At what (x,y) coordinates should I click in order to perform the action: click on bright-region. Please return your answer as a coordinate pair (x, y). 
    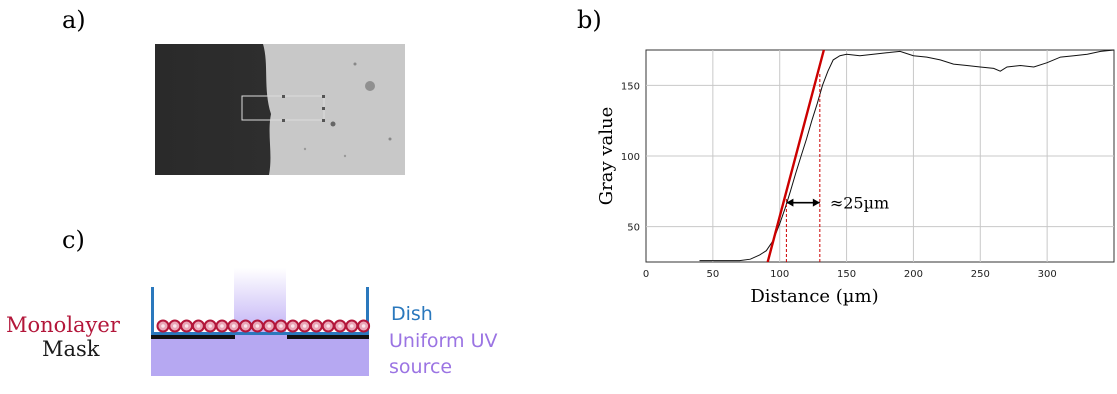
    Looking at the image, I should click on (334, 109).